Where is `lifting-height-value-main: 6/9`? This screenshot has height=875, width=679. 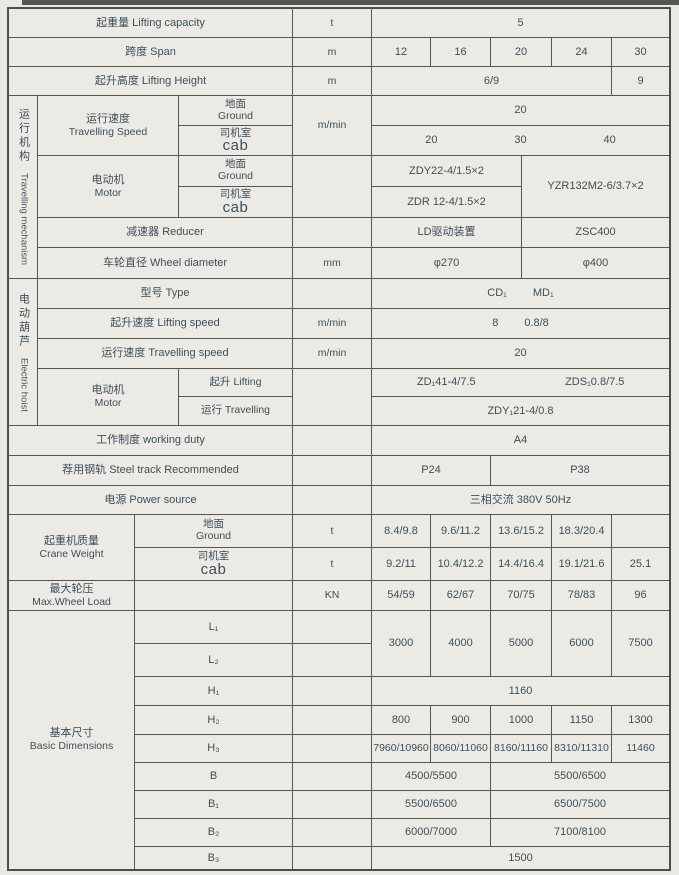
lifting-height-value-main: 6/9 is located at coordinates (492, 81).